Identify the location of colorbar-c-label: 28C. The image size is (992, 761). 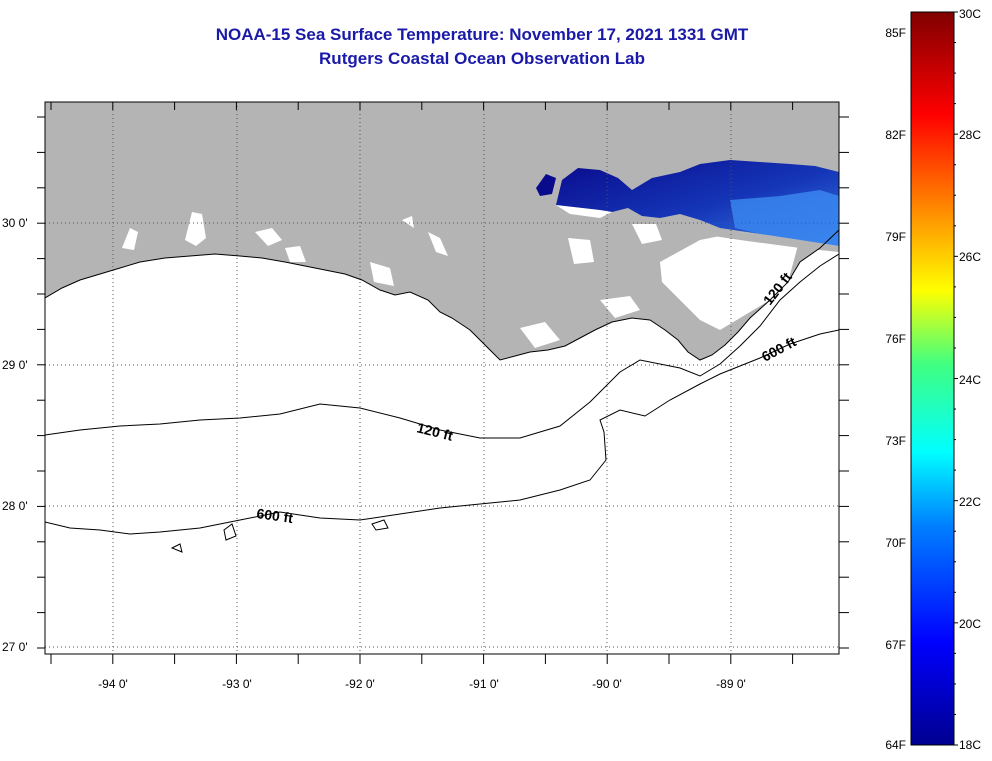
(970, 135).